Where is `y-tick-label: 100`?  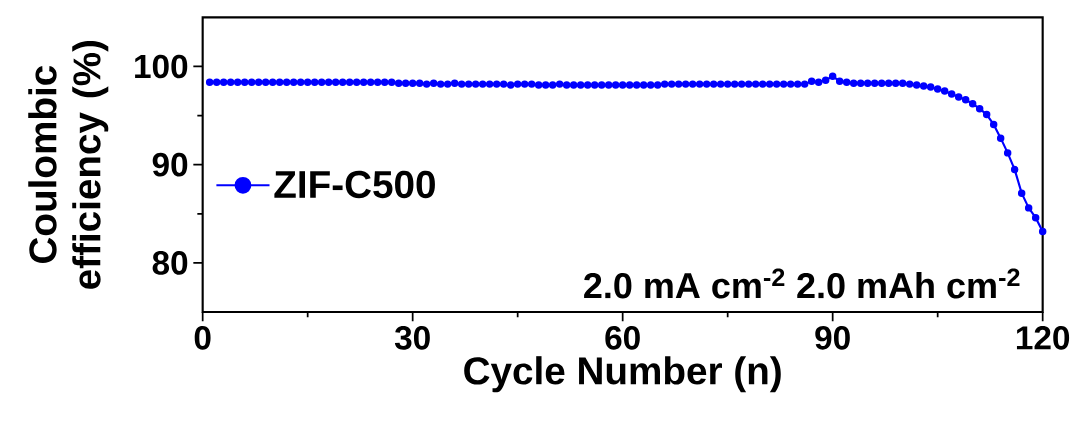 y-tick-label: 100 is located at coordinates (161, 66).